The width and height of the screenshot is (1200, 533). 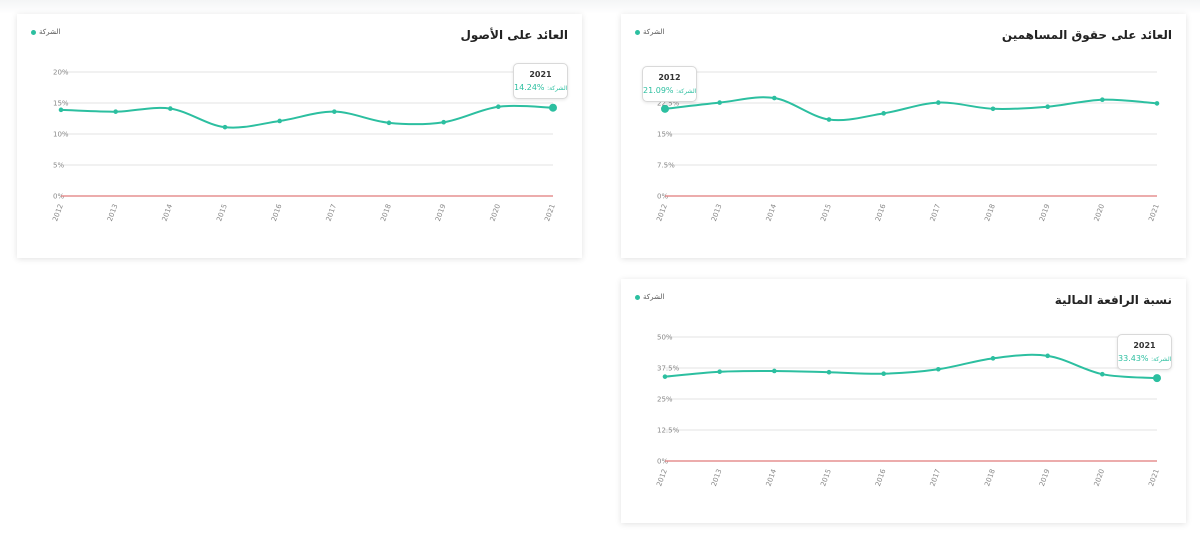 I want to click on y-tick-label: 25%, so click(x=665, y=400).